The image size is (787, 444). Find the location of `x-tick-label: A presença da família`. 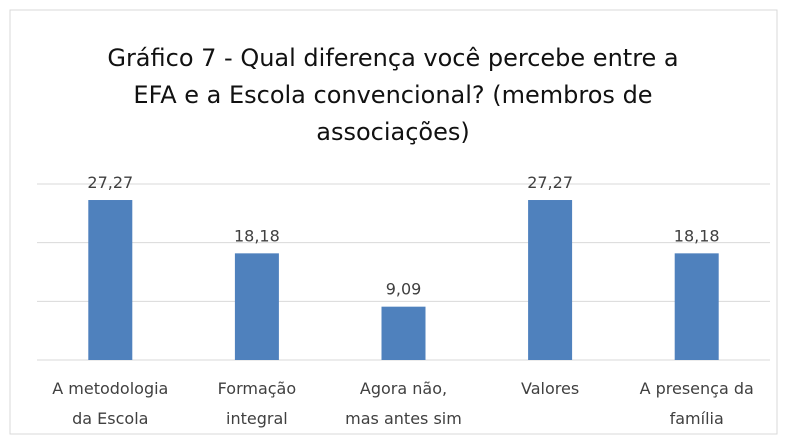

x-tick-label: A presença da família is located at coordinates (696, 403).